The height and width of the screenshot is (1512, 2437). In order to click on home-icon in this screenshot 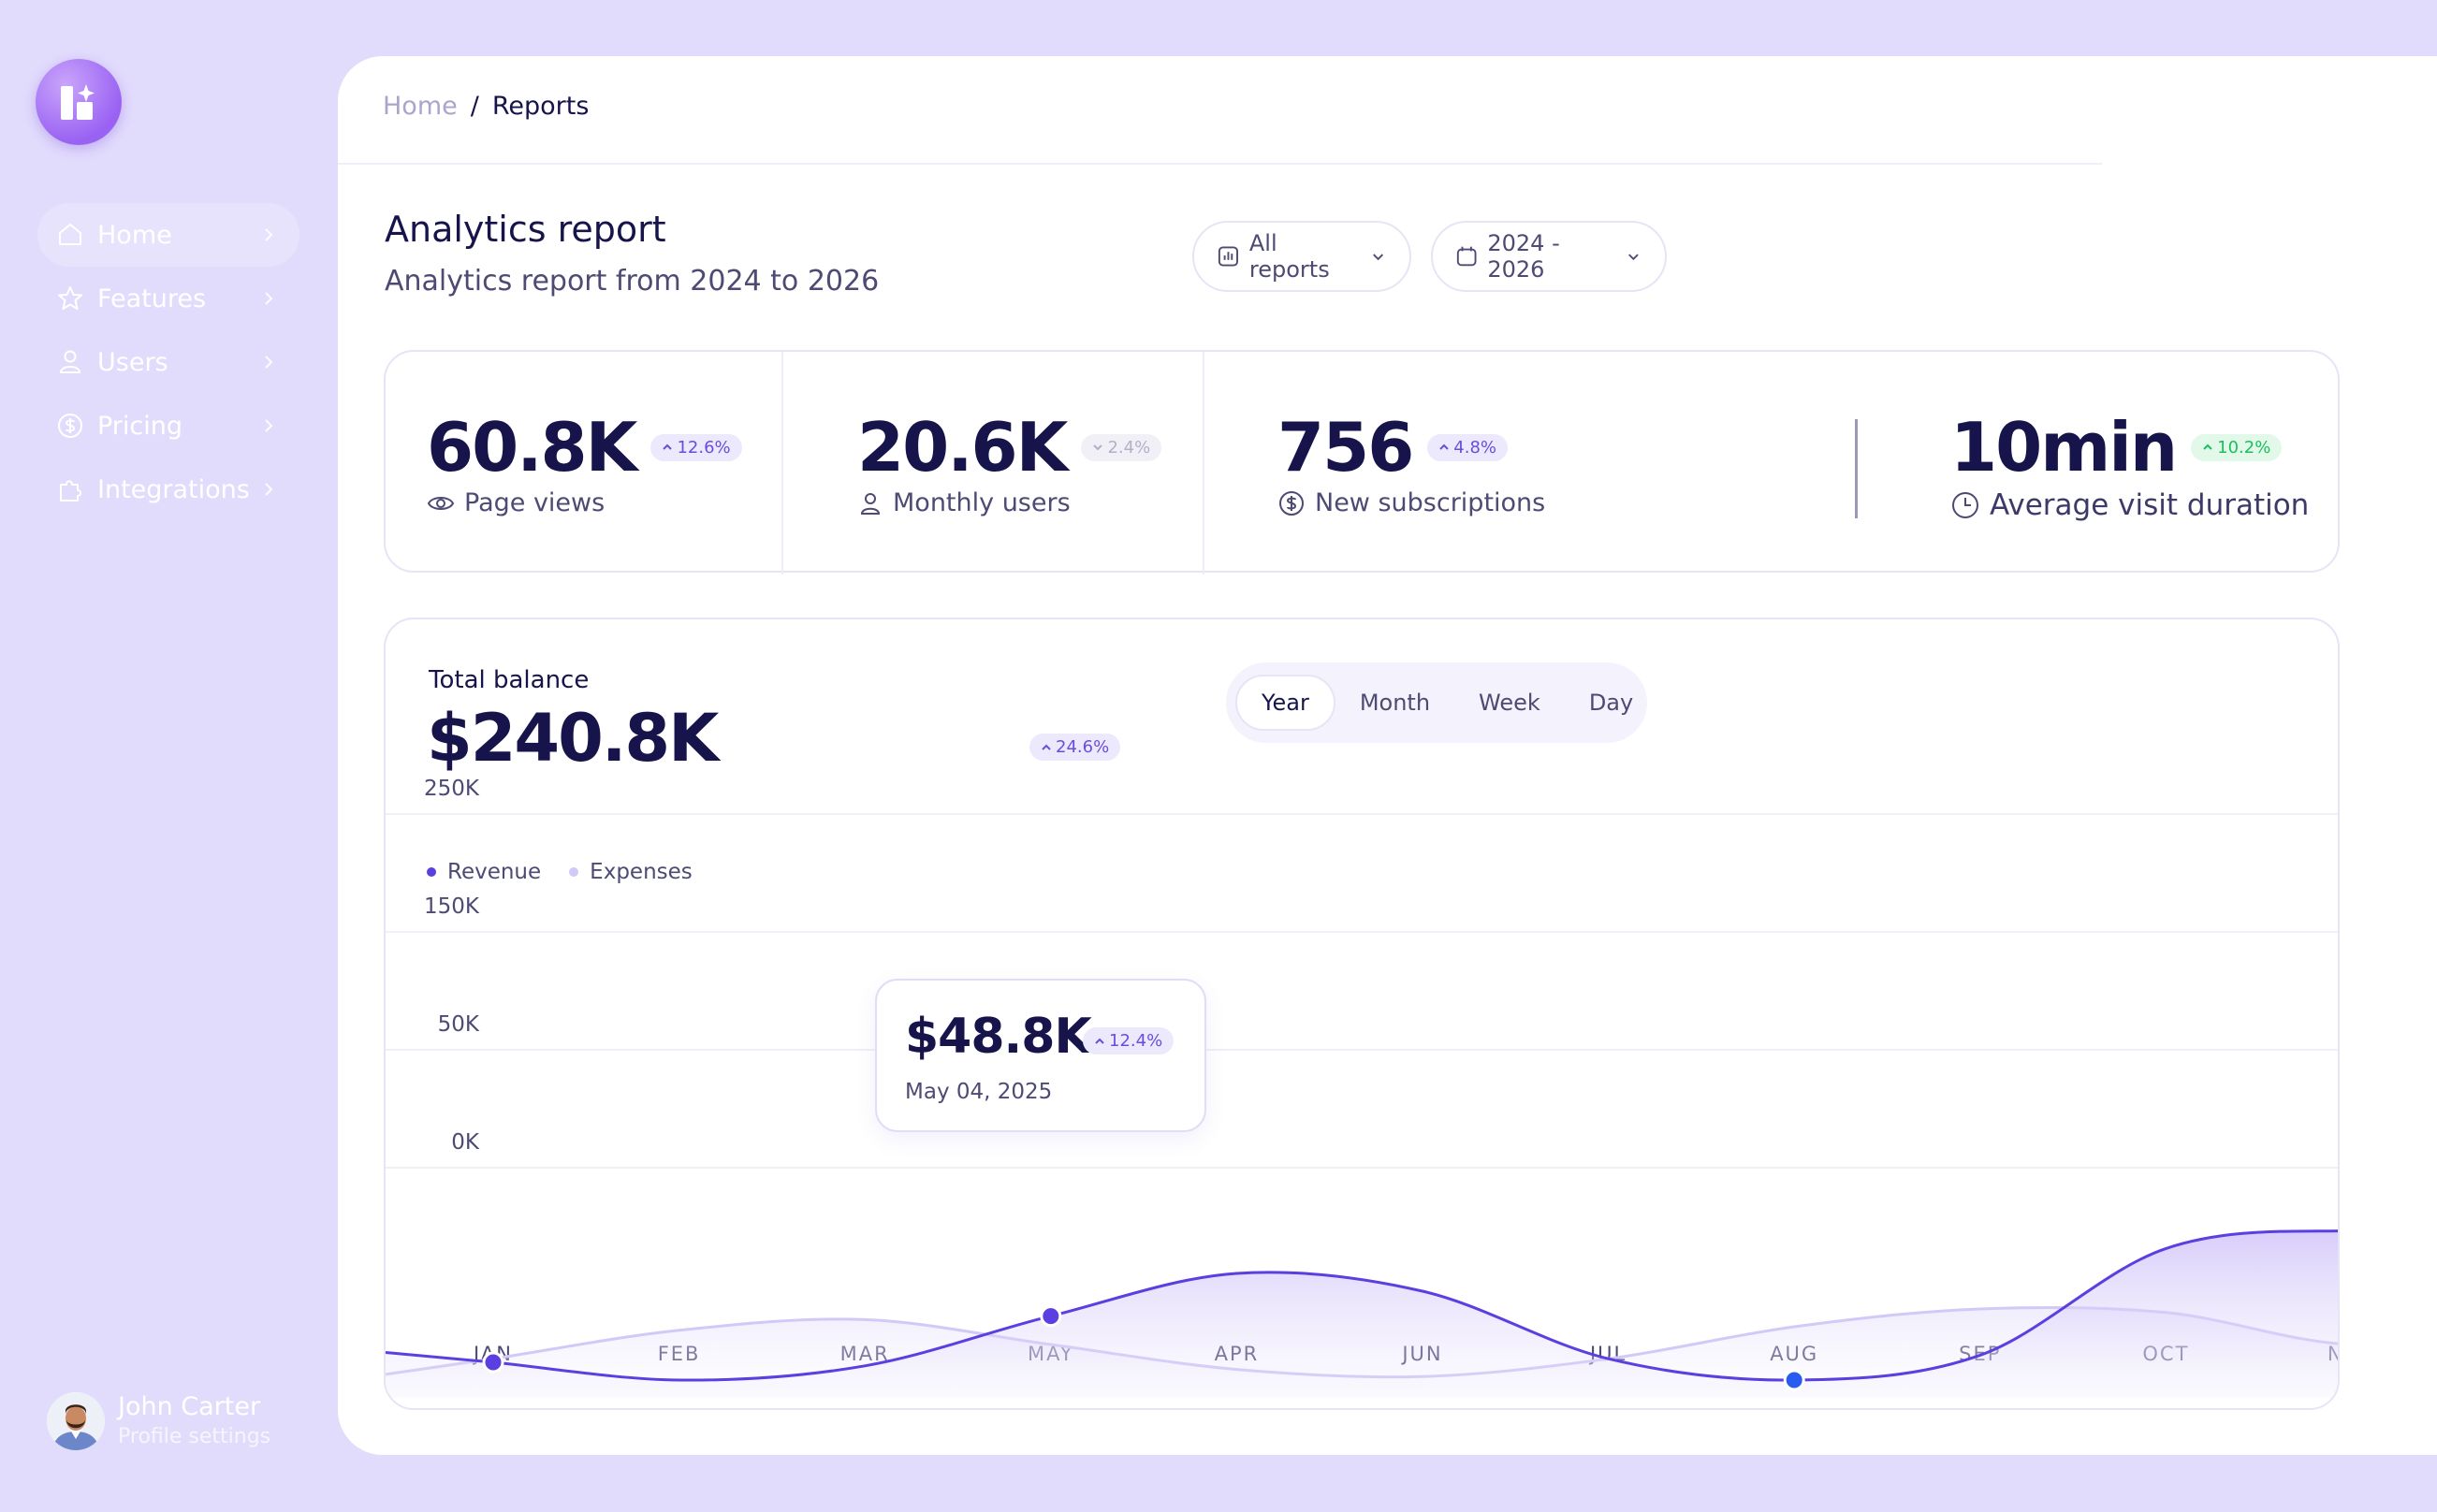, I will do `click(70, 235)`.